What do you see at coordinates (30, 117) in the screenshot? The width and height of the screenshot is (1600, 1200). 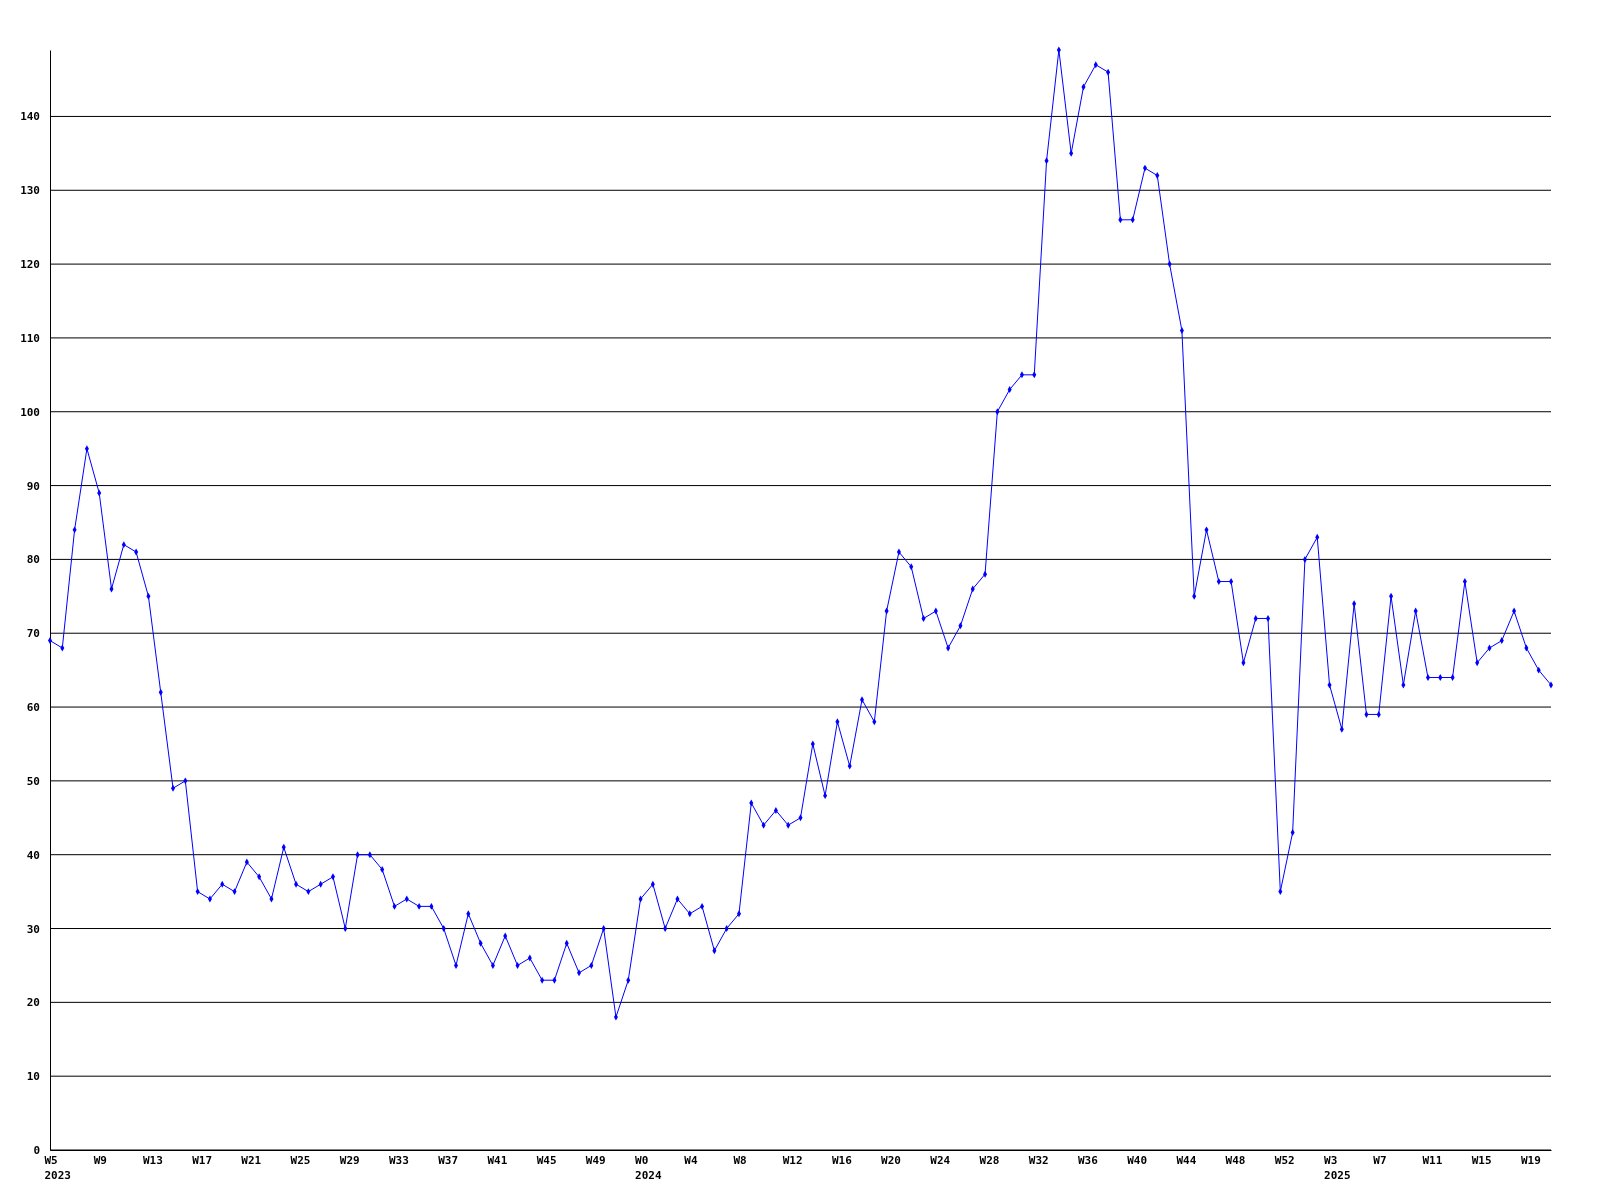 I see `y-tick-label: 140` at bounding box center [30, 117].